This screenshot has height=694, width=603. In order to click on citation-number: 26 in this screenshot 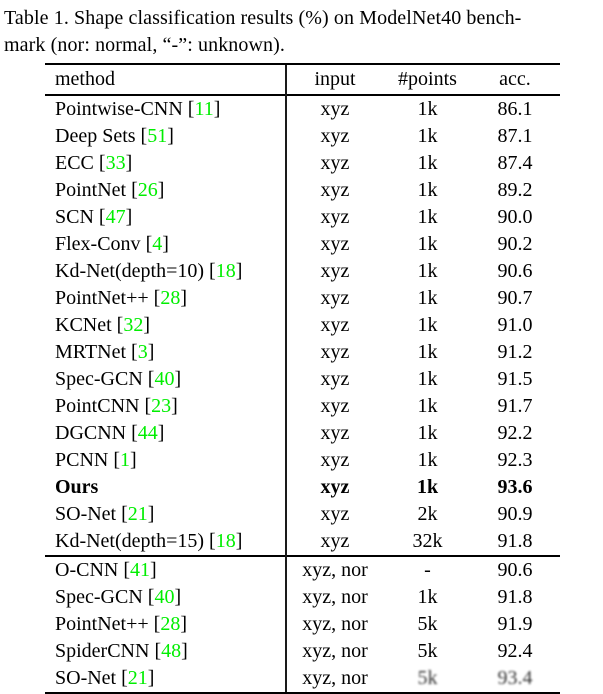, I will do `click(147, 190)`.